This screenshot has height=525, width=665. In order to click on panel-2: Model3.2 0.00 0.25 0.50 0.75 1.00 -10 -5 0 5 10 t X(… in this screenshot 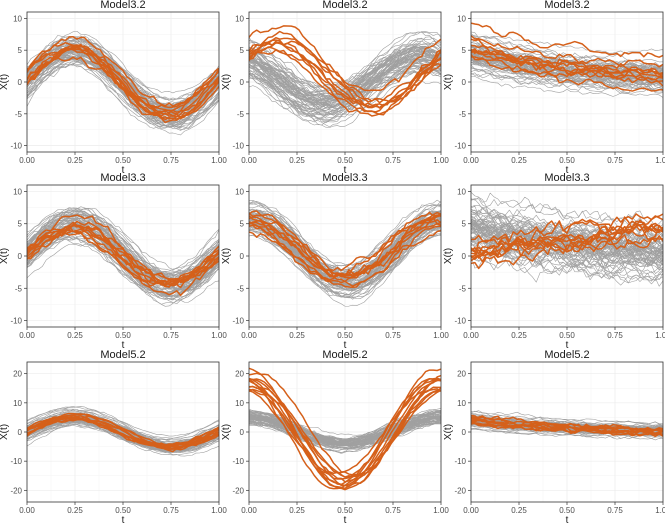, I will do `click(335, 88)`.